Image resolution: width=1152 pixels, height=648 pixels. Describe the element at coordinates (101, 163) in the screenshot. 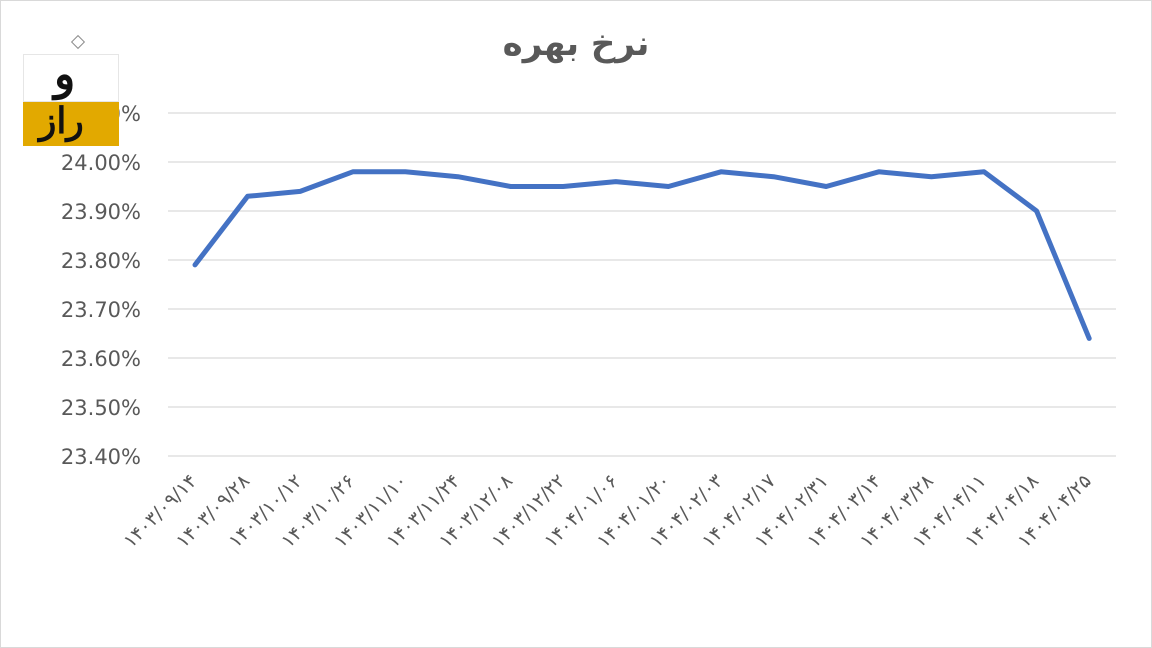

I see `y-tick-label: 24.00%` at that location.